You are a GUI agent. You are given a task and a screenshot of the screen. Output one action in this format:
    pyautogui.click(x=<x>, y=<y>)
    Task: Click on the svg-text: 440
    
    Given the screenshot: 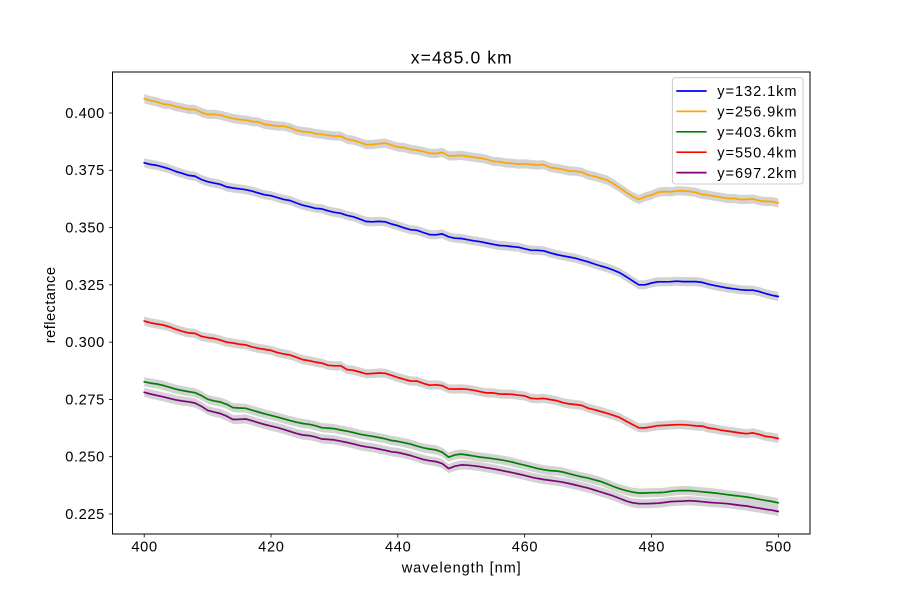 What is the action you would take?
    pyautogui.click(x=398, y=548)
    